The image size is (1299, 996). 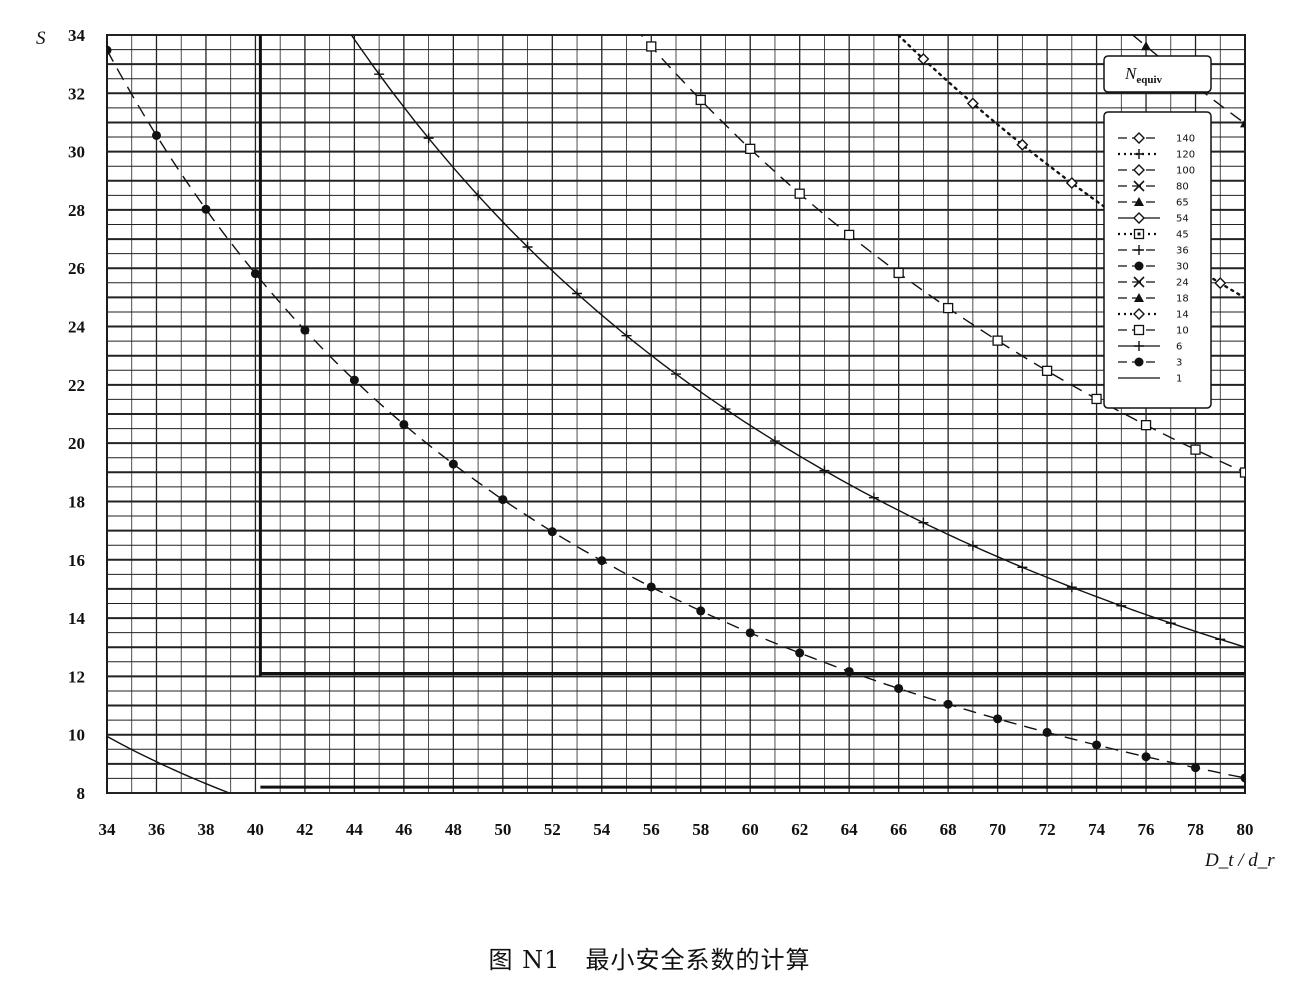 I want to click on y-tick-label: 24, so click(x=77, y=327).